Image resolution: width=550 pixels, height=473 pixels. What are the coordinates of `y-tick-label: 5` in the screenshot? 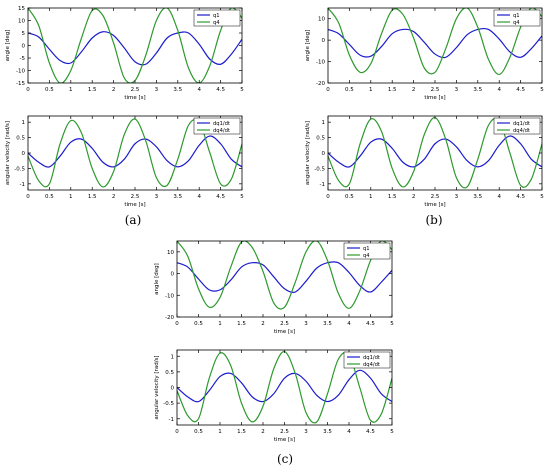 It's located at (24, 34).